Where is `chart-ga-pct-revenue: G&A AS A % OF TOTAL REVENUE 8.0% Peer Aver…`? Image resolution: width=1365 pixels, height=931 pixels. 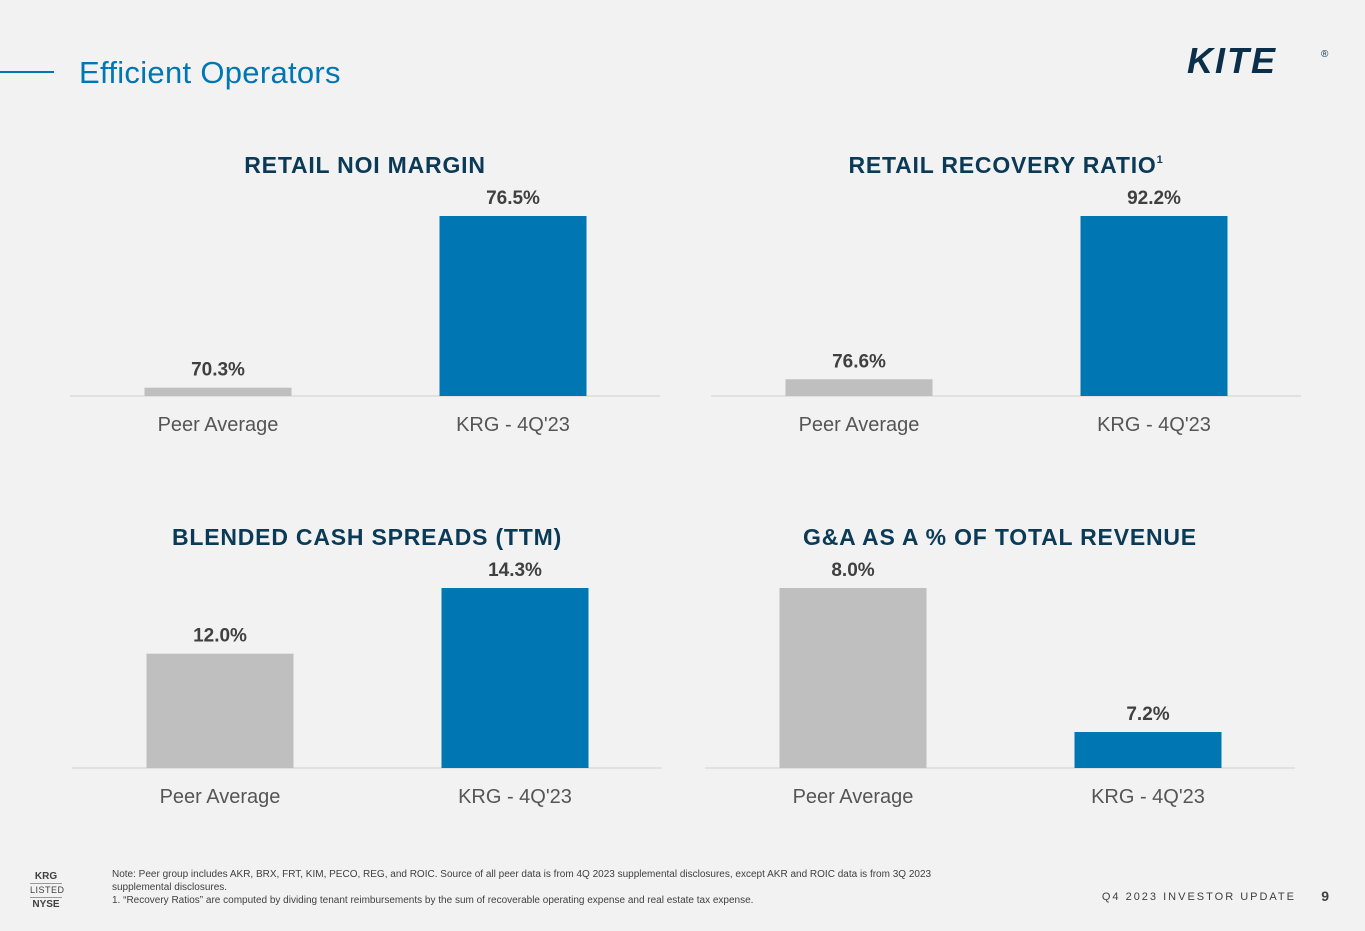
chart-ga-pct-revenue: G&A AS A % OF TOTAL REVENUE 8.0% Peer Aver… is located at coordinates (1000, 666).